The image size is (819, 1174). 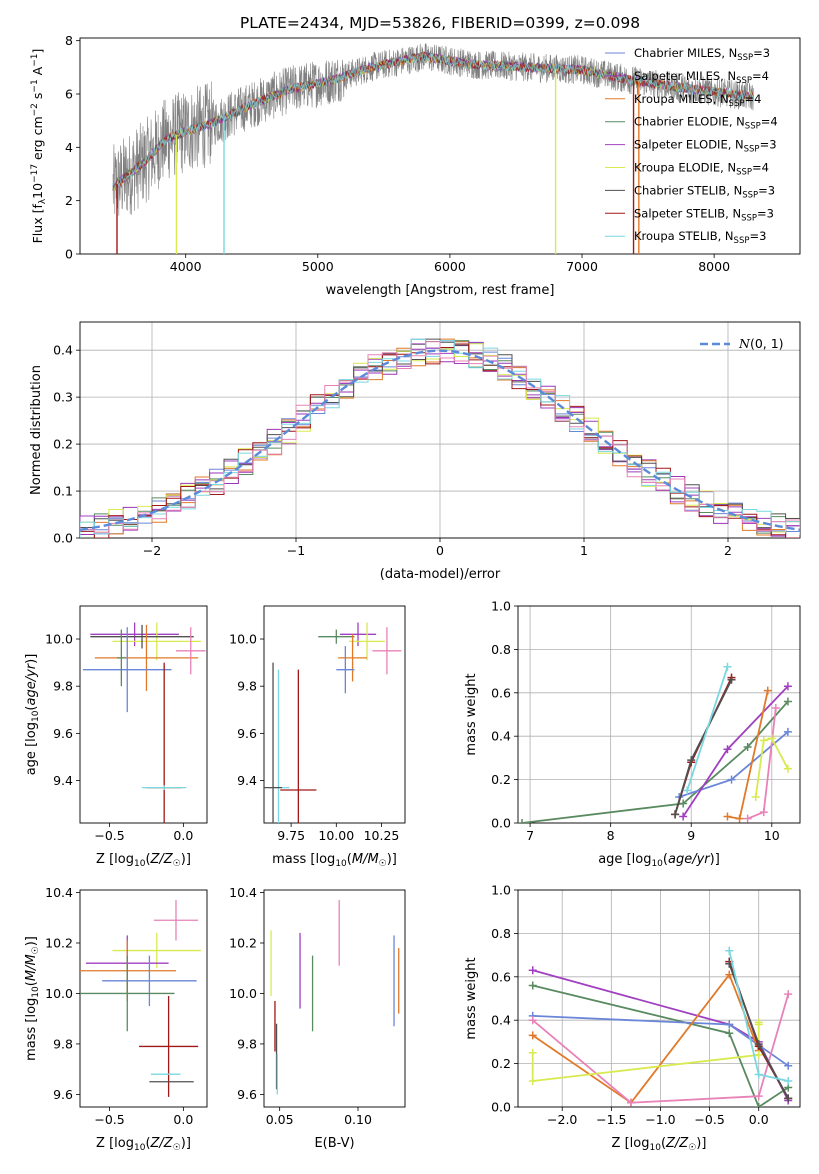 What do you see at coordinates (706, 123) in the screenshot?
I see `legend-label: Chabrier ELODIE, NSSP=4` at bounding box center [706, 123].